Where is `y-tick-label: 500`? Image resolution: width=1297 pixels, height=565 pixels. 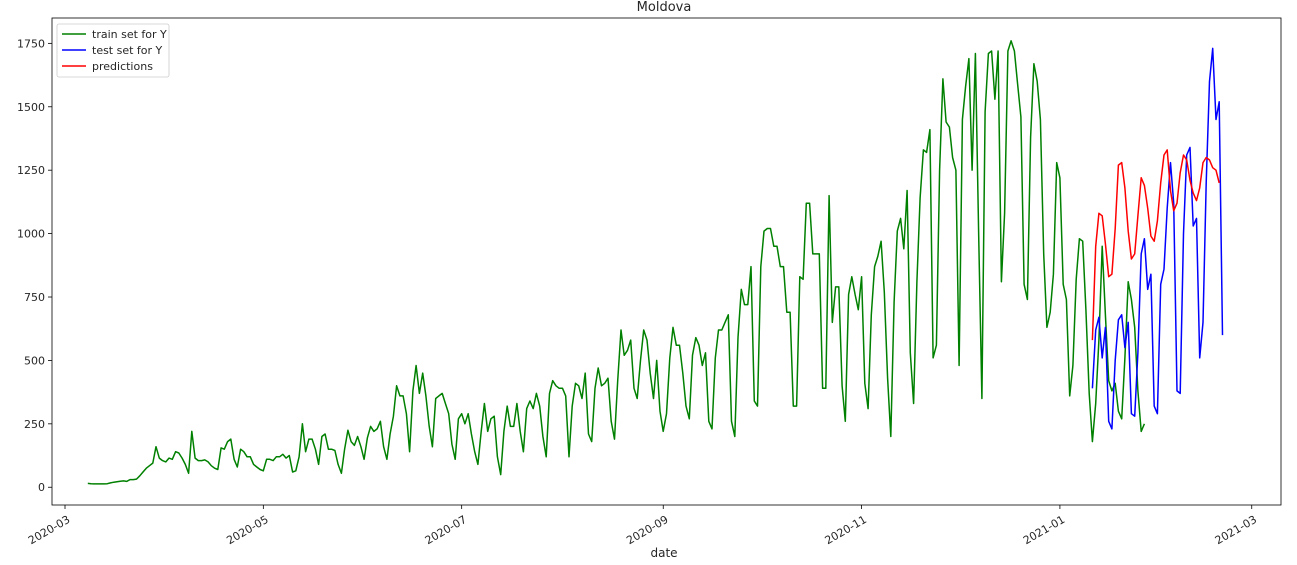 y-tick-label: 500 is located at coordinates (34, 360).